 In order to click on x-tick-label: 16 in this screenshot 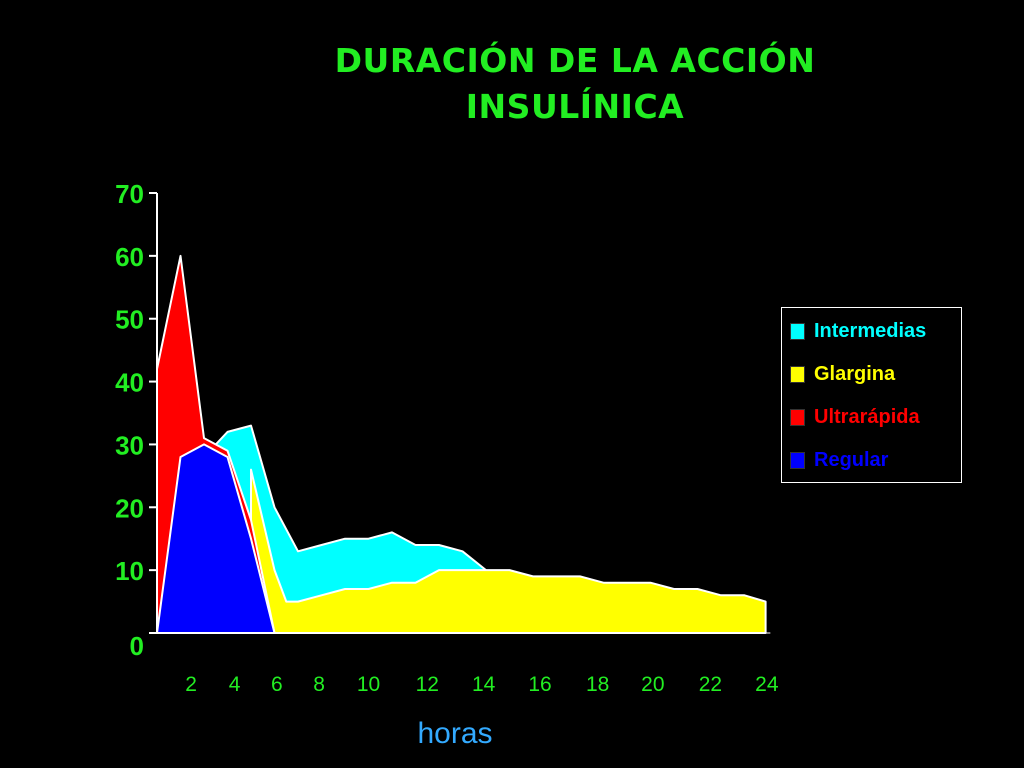, I will do `click(539, 684)`.